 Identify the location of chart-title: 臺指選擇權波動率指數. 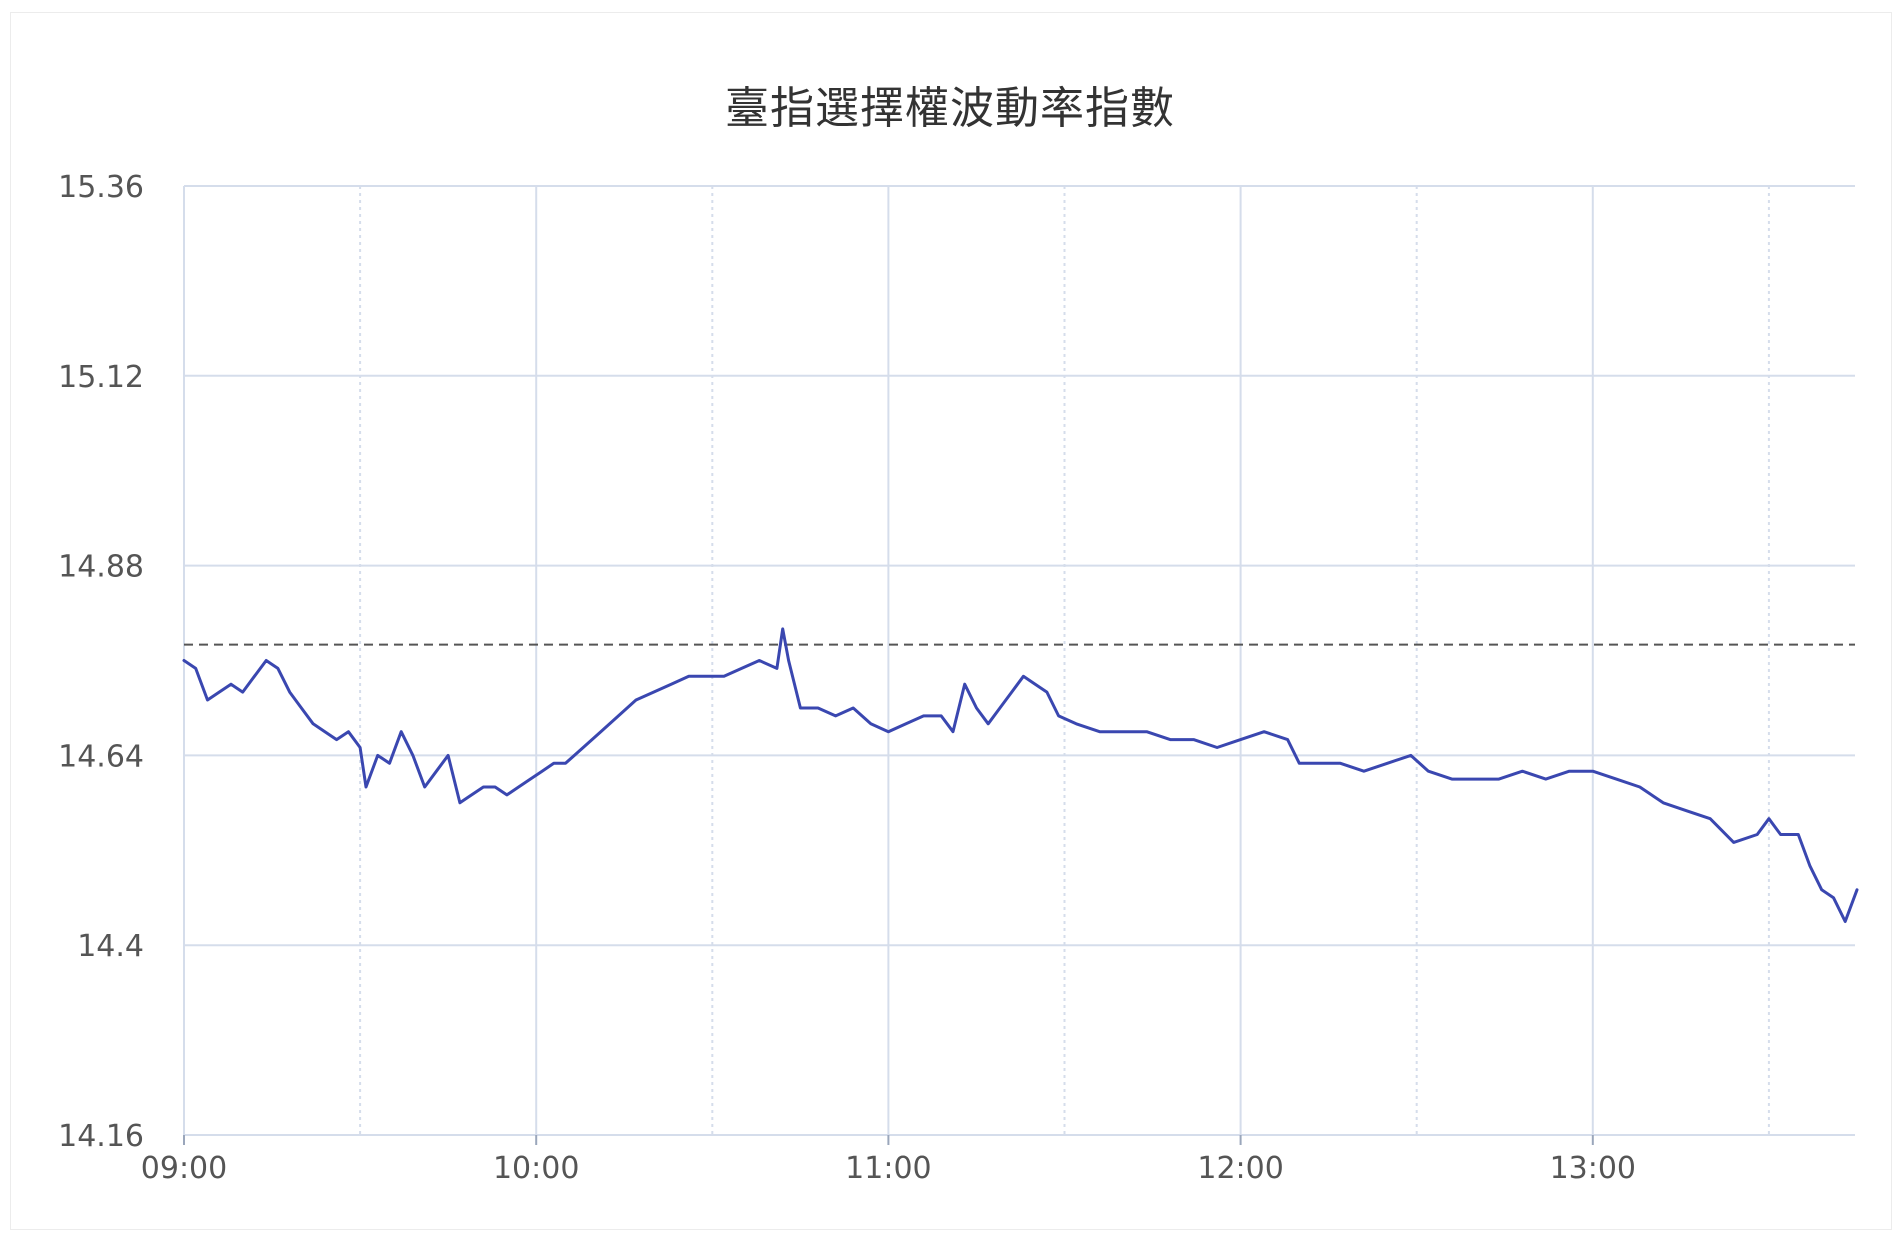
(950, 108).